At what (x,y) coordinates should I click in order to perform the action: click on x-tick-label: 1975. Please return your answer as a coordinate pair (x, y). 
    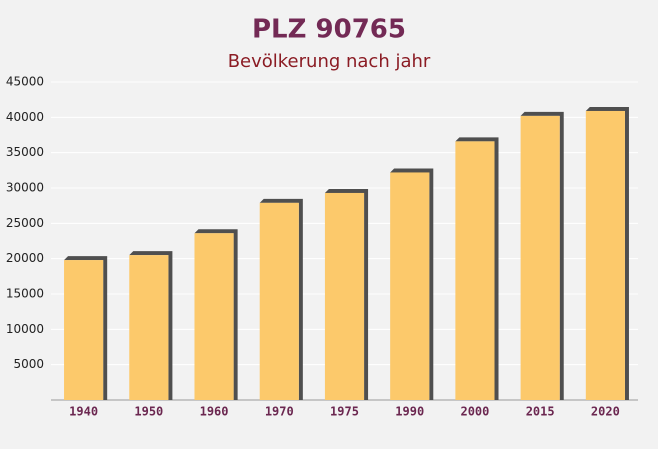
    Looking at the image, I should click on (344, 412).